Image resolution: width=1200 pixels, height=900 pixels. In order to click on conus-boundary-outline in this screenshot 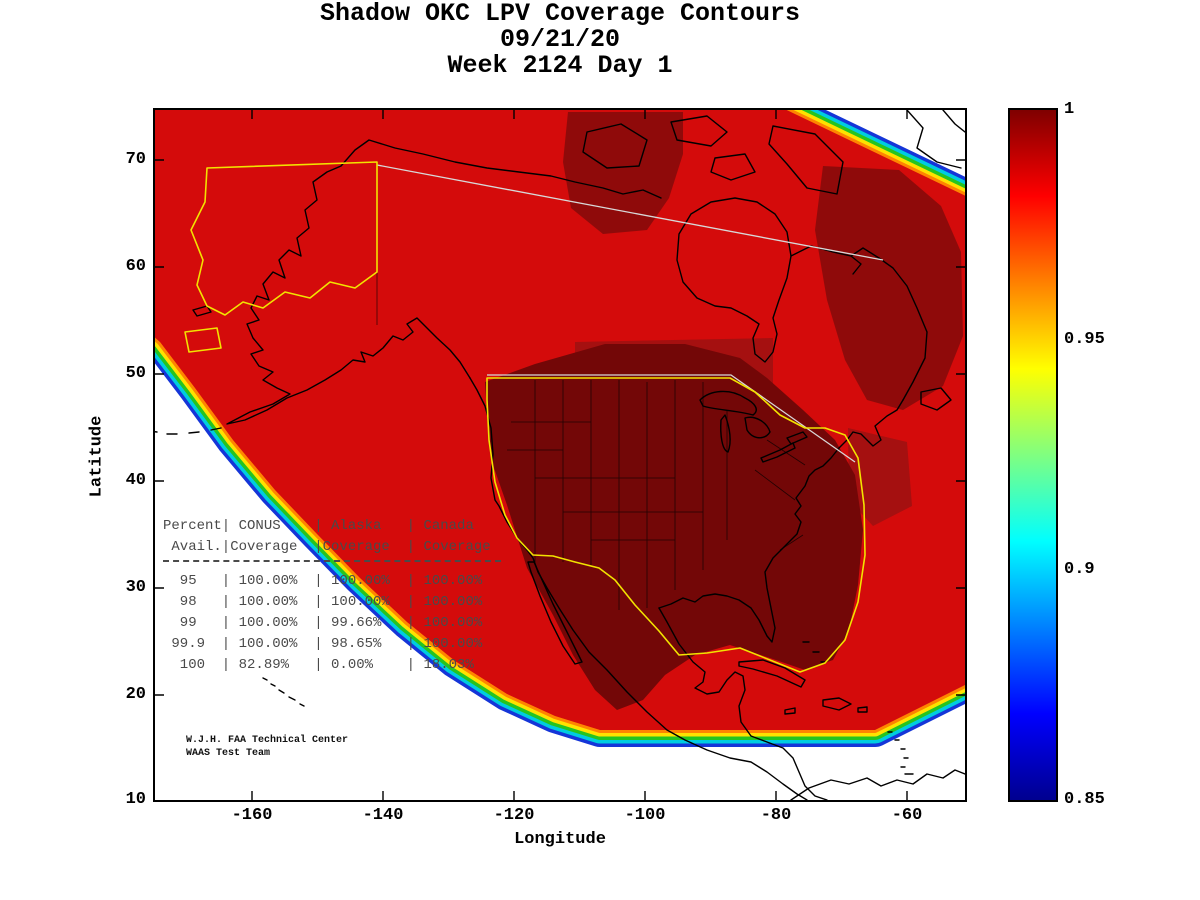, I will do `click(676, 525)`.